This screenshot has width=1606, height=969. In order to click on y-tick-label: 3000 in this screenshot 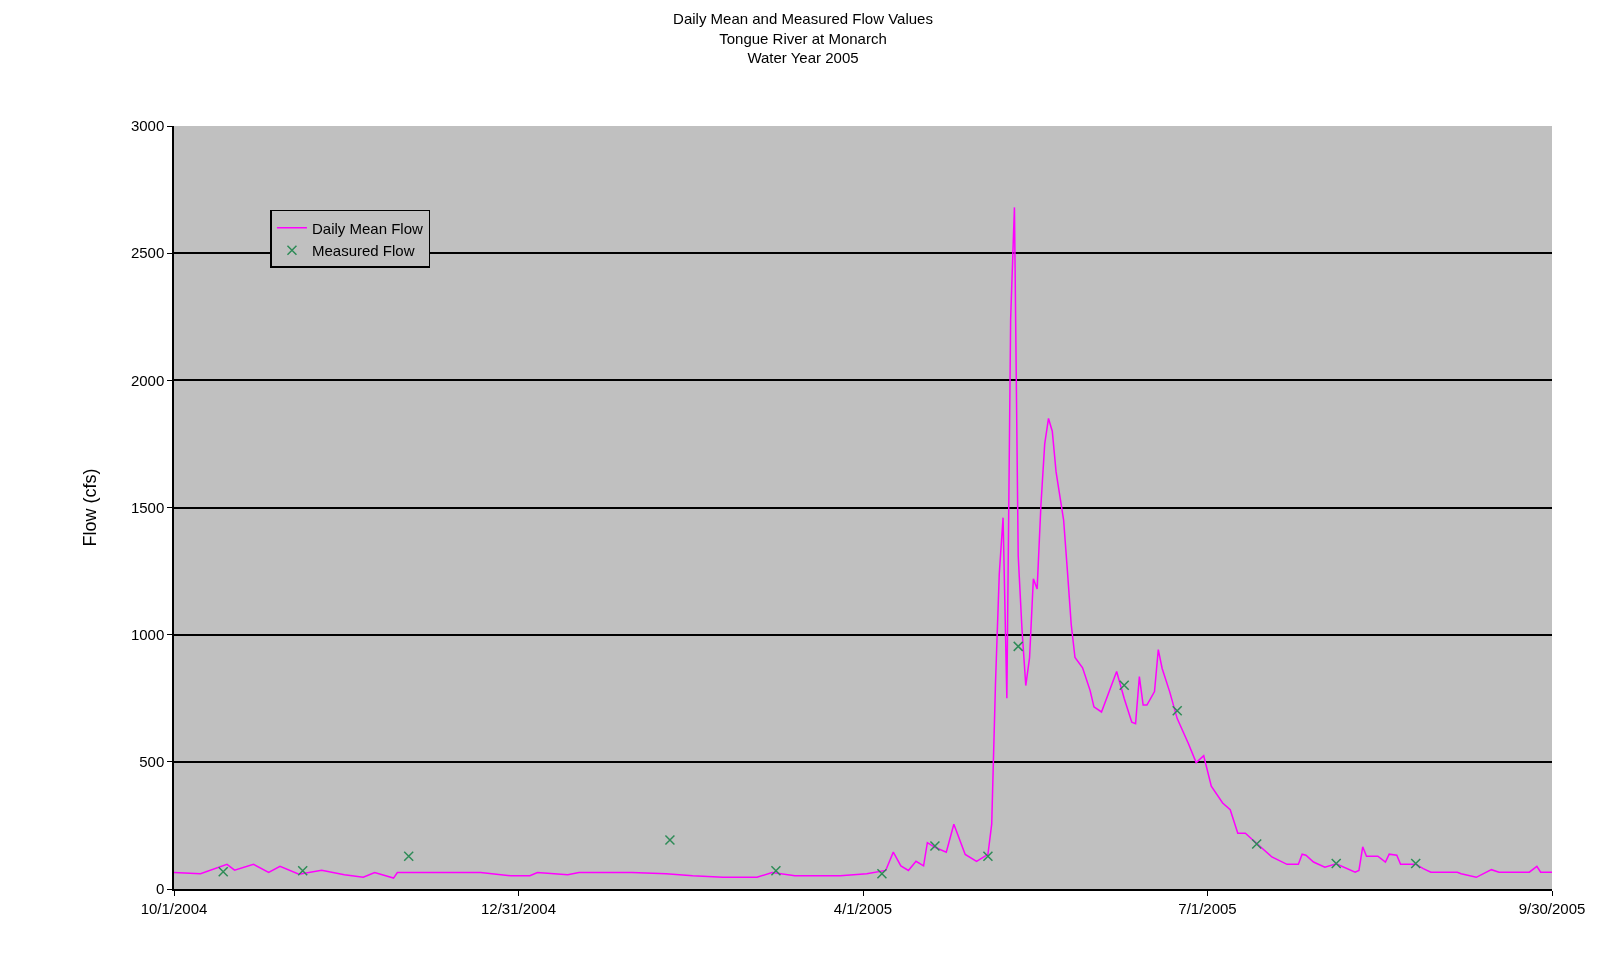, I will do `click(147, 126)`.